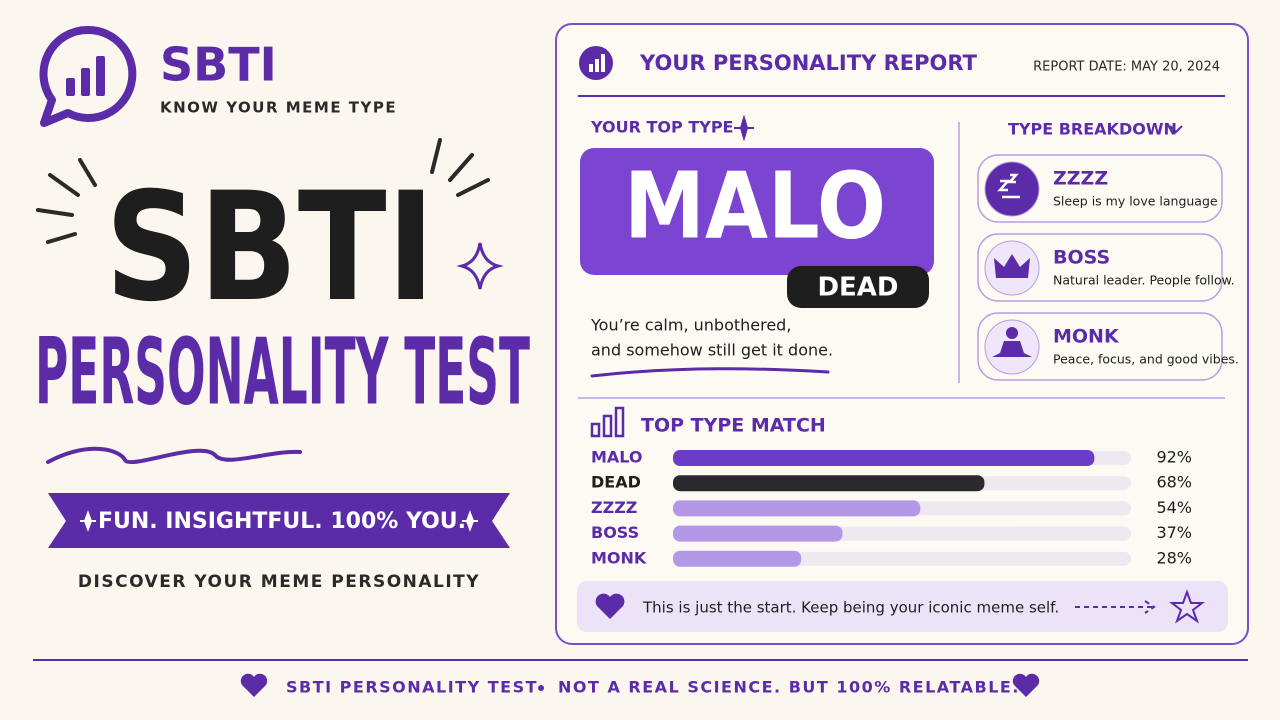 The image size is (1280, 720). Describe the element at coordinates (1174, 457) in the screenshot. I see `value-label: 92%` at that location.